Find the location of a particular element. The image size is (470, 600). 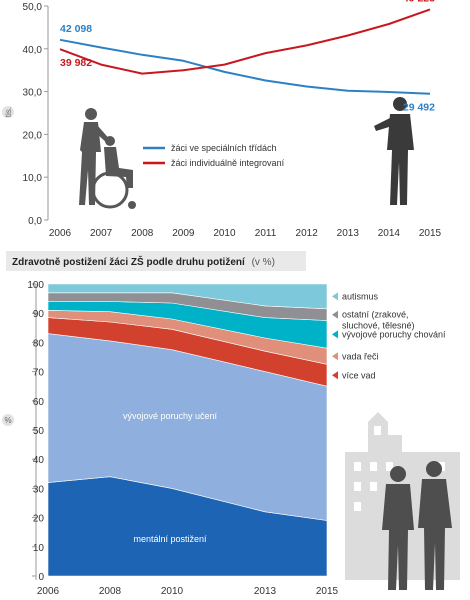

school-illustration is located at coordinates (402, 501).